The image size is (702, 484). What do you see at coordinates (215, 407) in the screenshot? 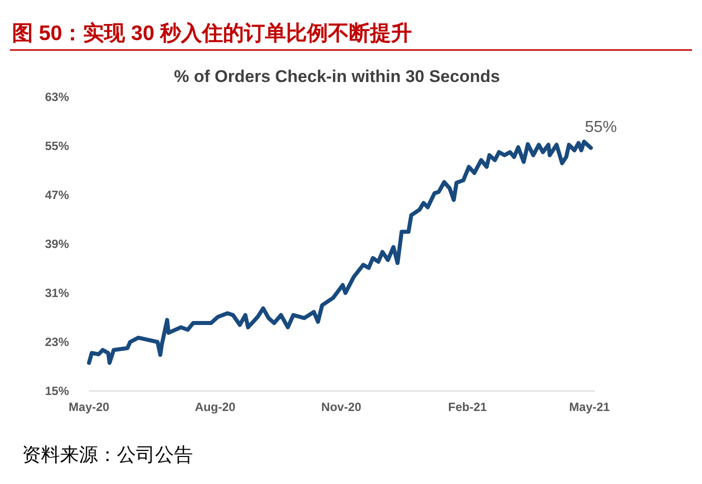
I see `x-tick-label: Aug-20` at bounding box center [215, 407].